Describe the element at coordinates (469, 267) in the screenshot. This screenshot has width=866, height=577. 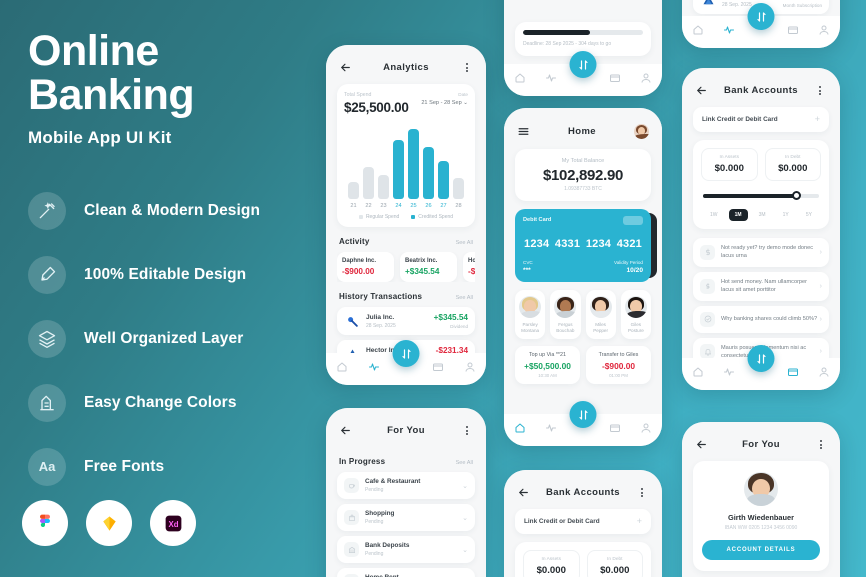
I see `activity-card: Holly Inc. -$213.3` at that location.